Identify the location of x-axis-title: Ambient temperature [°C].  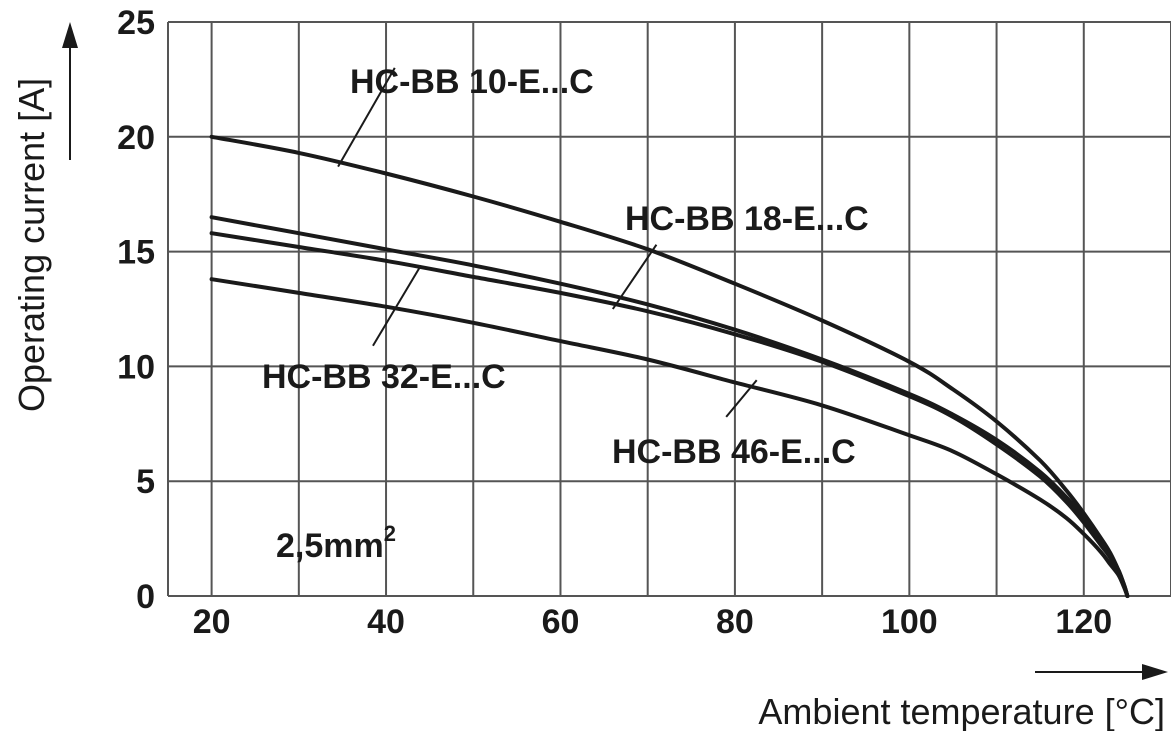
(961, 711).